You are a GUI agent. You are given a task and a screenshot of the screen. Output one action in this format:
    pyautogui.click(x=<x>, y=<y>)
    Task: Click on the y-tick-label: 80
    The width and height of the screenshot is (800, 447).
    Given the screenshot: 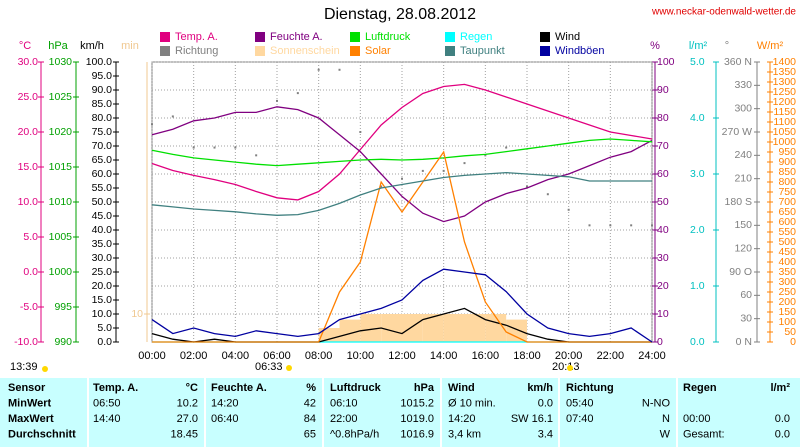 What is the action you would take?
    pyautogui.click(x=663, y=118)
    